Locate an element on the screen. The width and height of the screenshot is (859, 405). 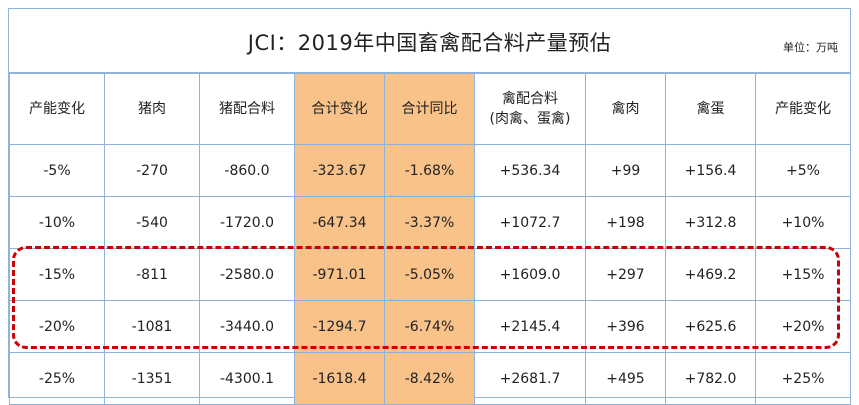
table-cell: -1720.0 is located at coordinates (247, 222).